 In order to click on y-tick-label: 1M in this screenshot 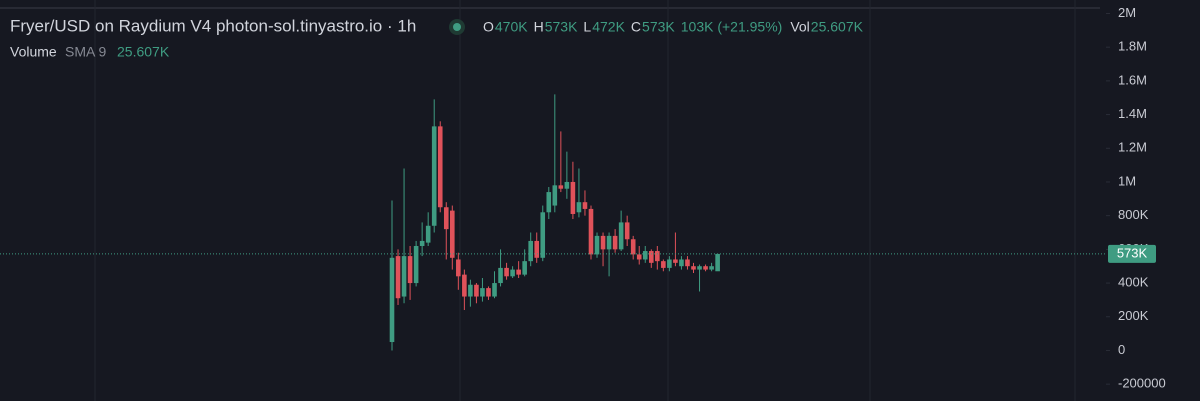, I will do `click(1127, 180)`.